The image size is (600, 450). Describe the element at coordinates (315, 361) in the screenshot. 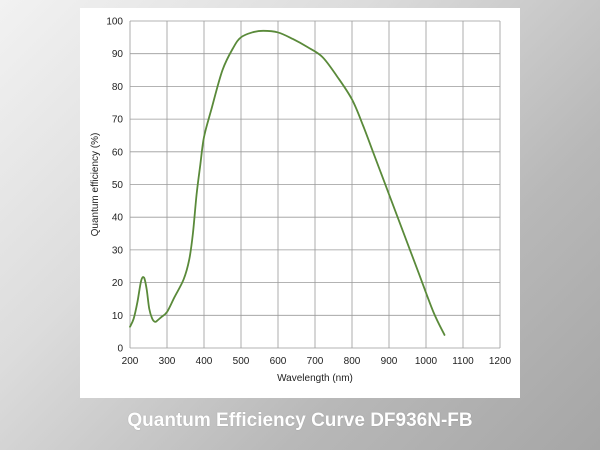

I see `x-tick-label: 700` at that location.